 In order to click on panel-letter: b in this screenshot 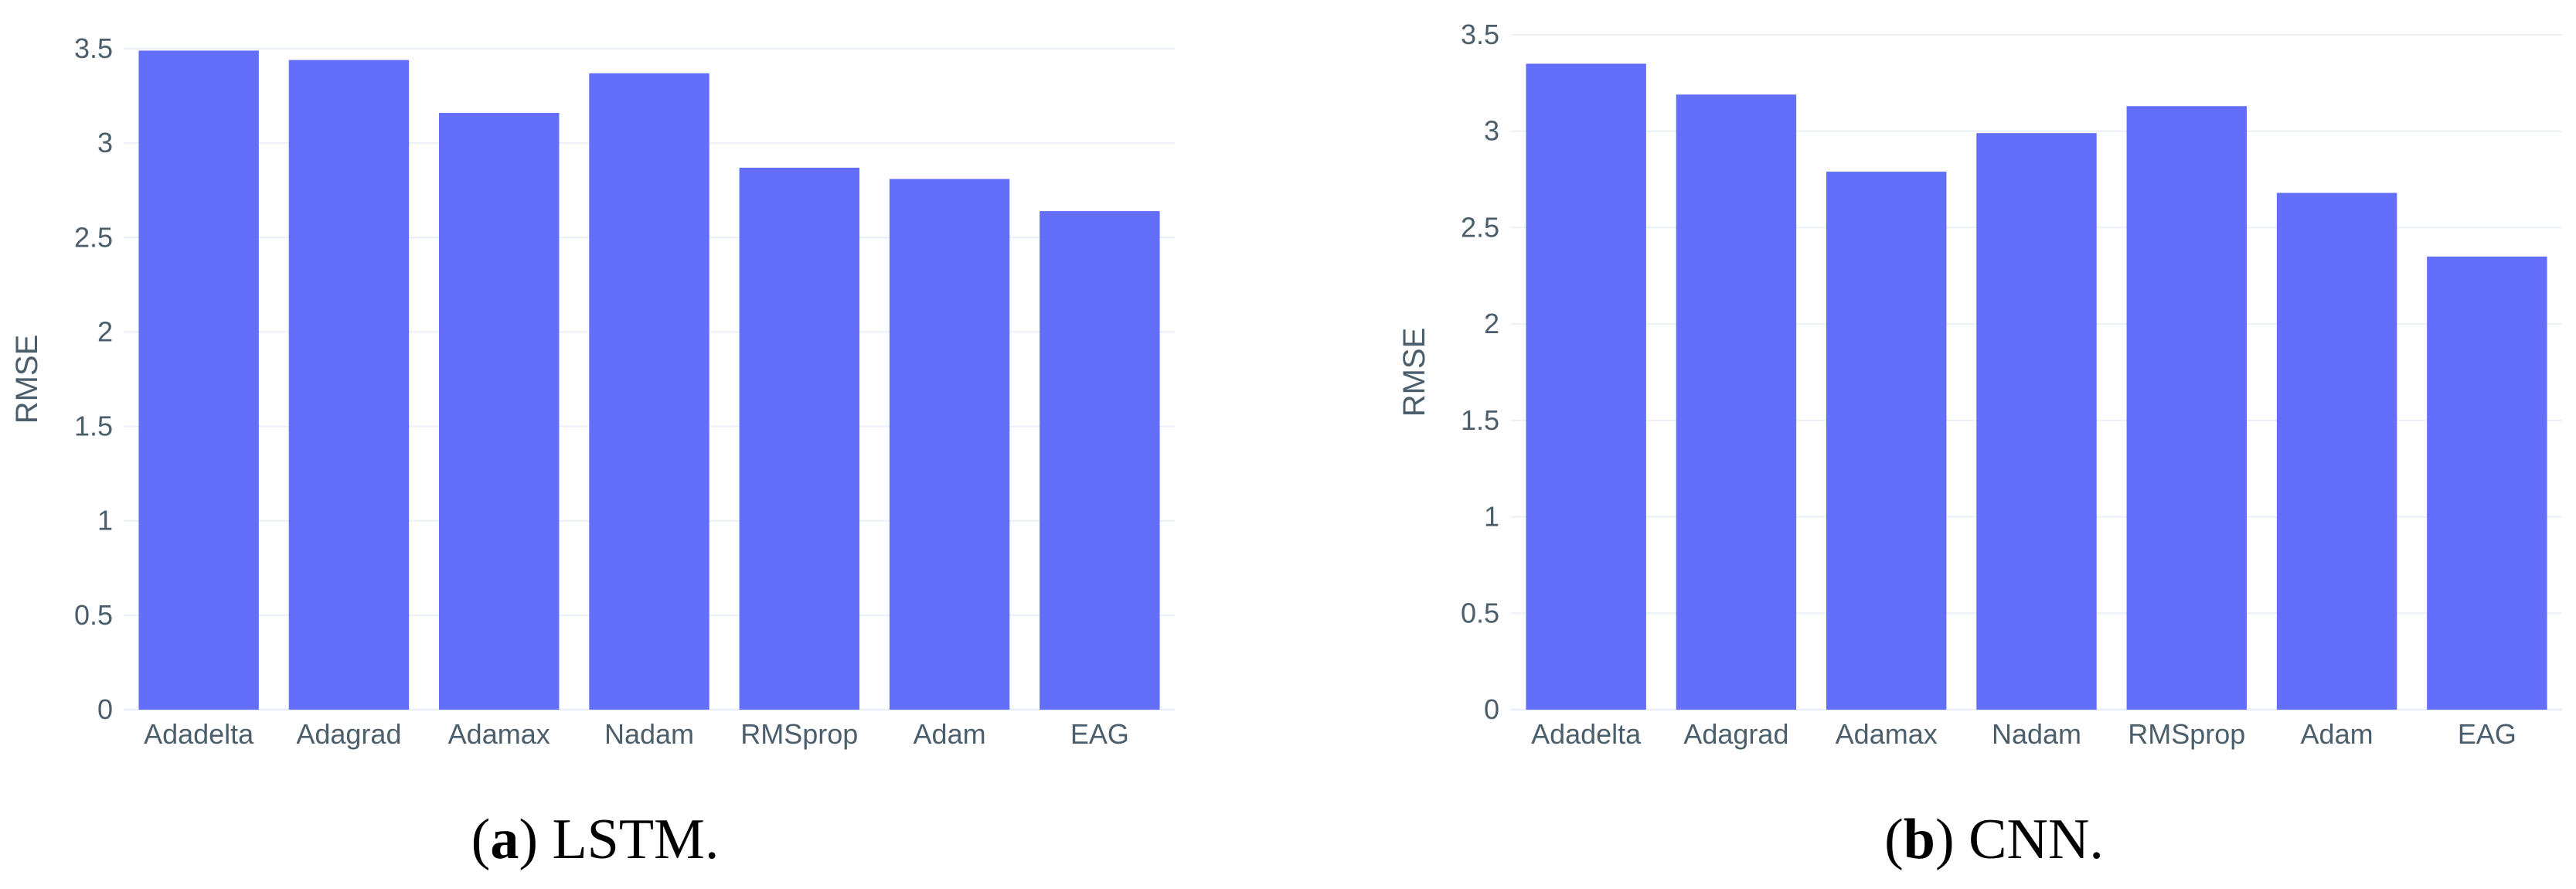, I will do `click(1919, 839)`.